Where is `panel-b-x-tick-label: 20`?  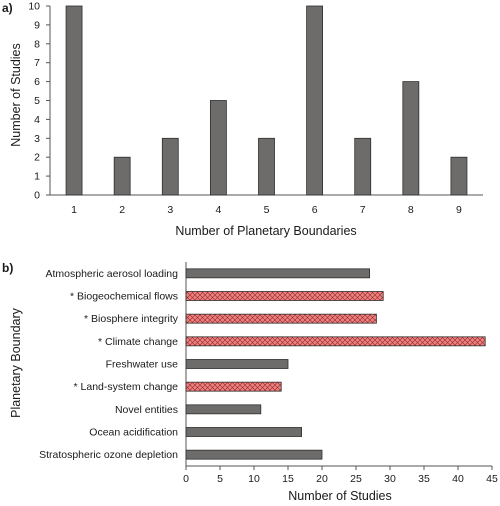 panel-b-x-tick-label: 20 is located at coordinates (322, 479).